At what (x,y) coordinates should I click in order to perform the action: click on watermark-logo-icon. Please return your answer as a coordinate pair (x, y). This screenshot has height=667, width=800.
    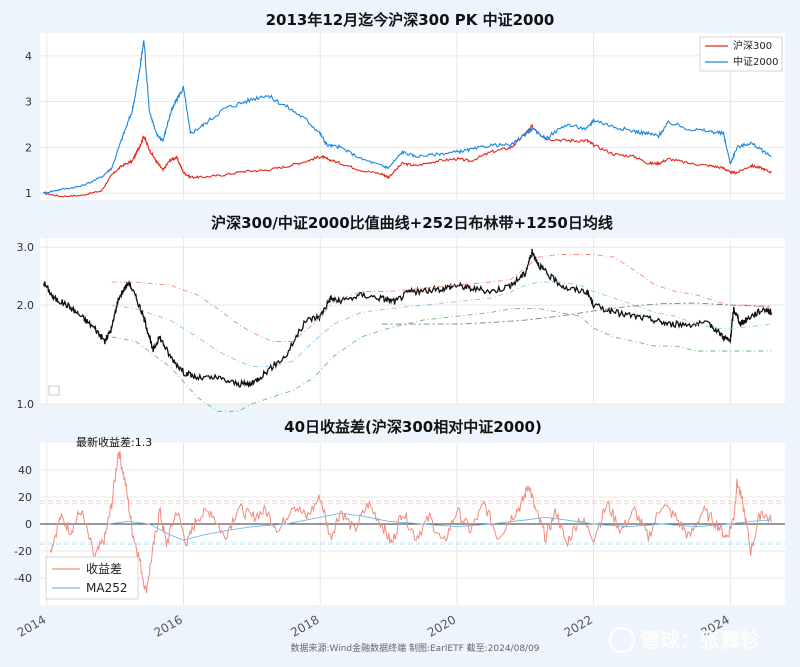
    Looking at the image, I should click on (622, 640).